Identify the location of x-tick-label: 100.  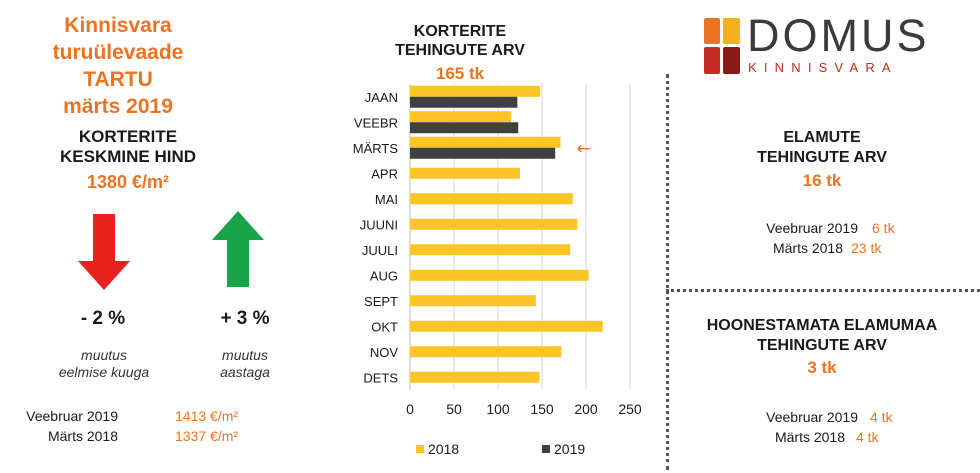
(498, 409).